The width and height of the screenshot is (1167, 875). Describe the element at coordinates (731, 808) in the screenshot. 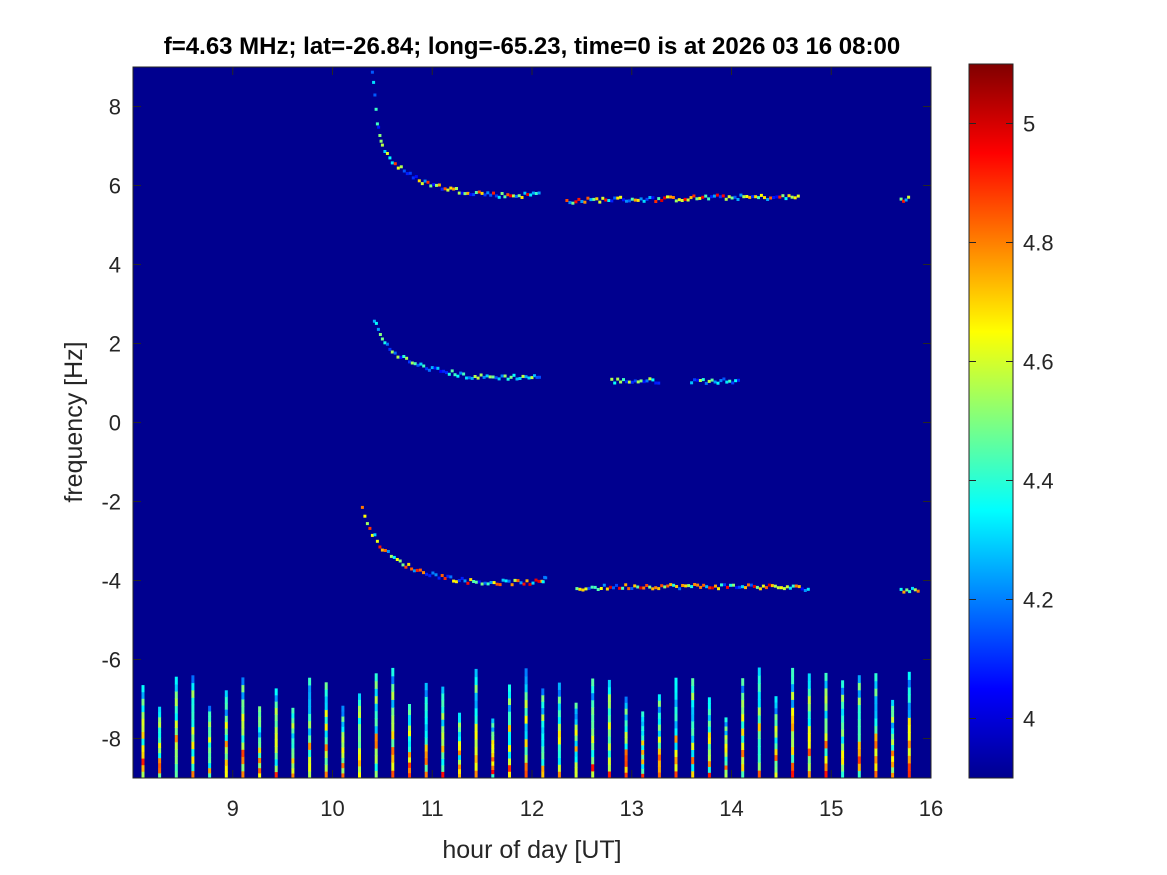

I see `x-tick-label: 14` at that location.